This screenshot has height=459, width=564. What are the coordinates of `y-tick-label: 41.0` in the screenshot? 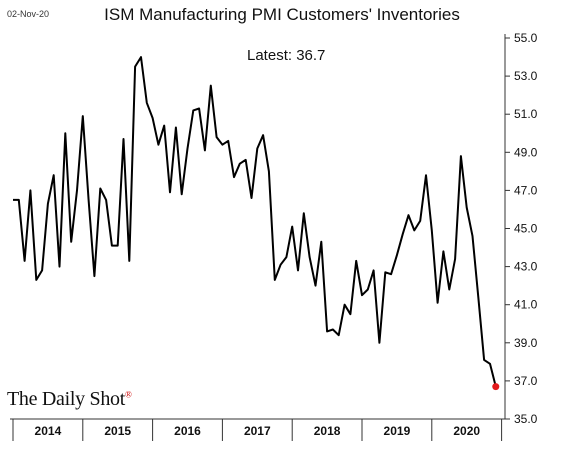 It's located at (526, 305).